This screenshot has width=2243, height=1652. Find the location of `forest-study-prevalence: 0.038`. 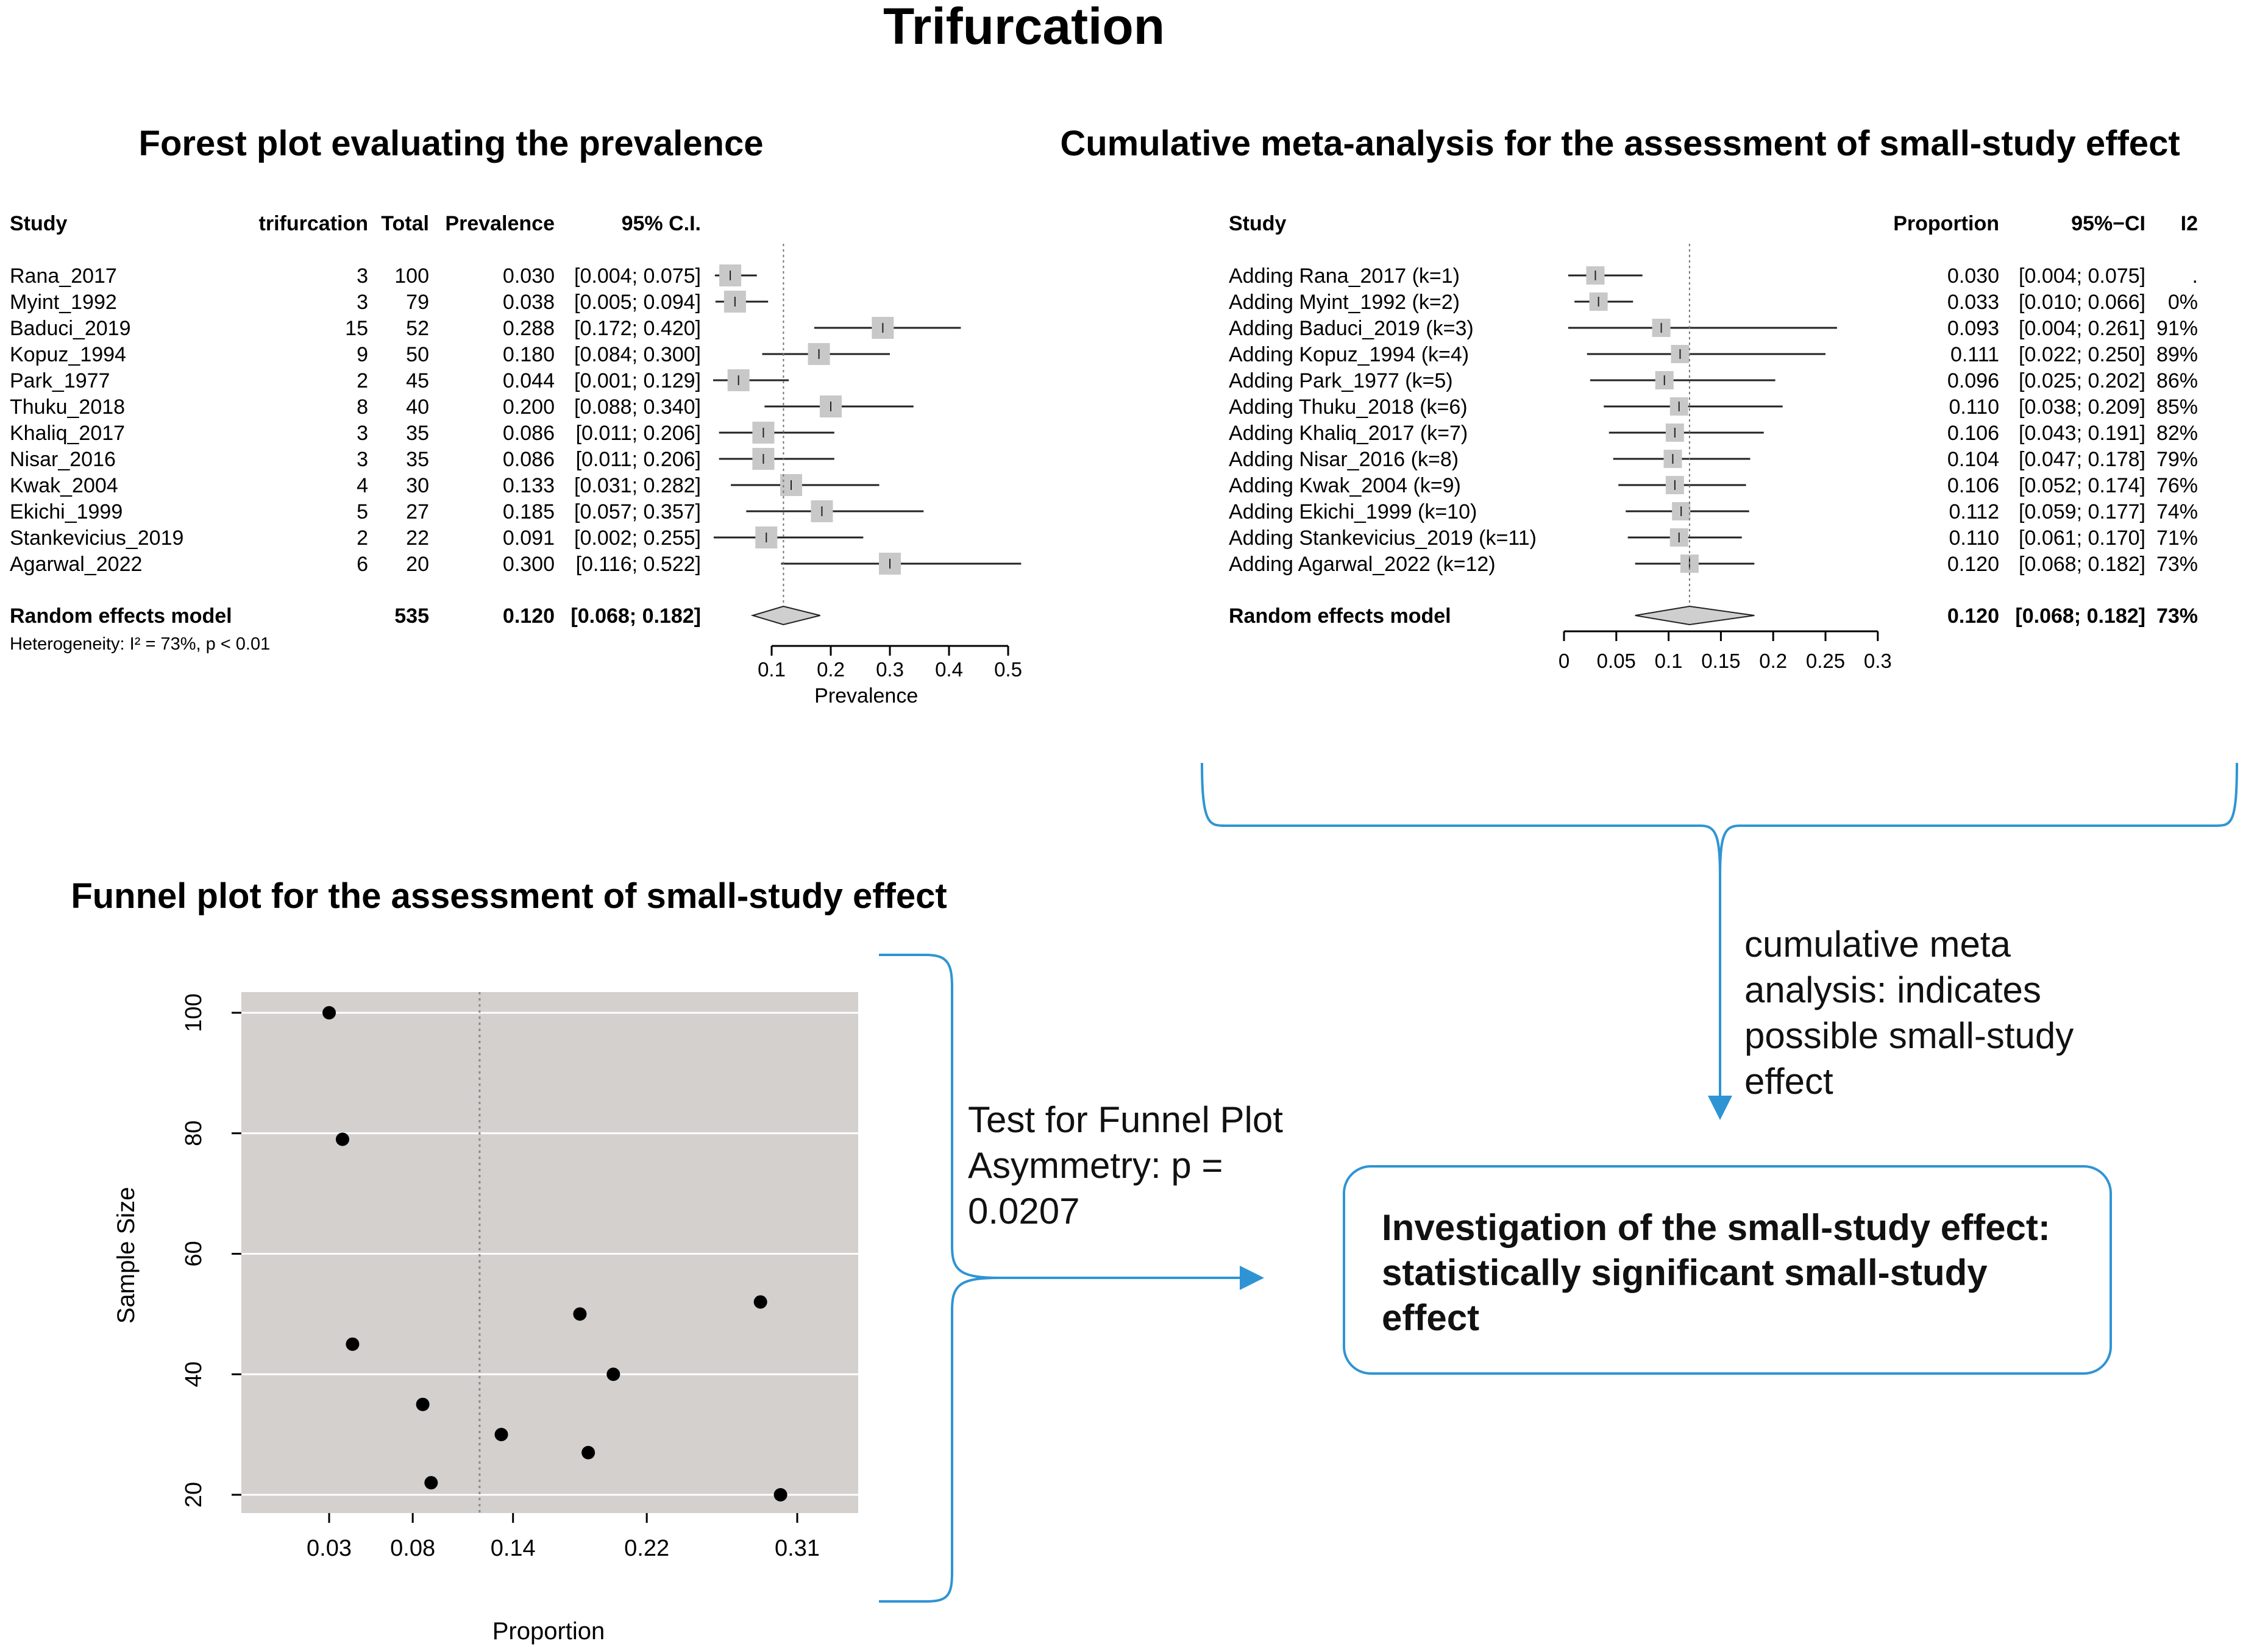

forest-study-prevalence: 0.038 is located at coordinates (529, 302).